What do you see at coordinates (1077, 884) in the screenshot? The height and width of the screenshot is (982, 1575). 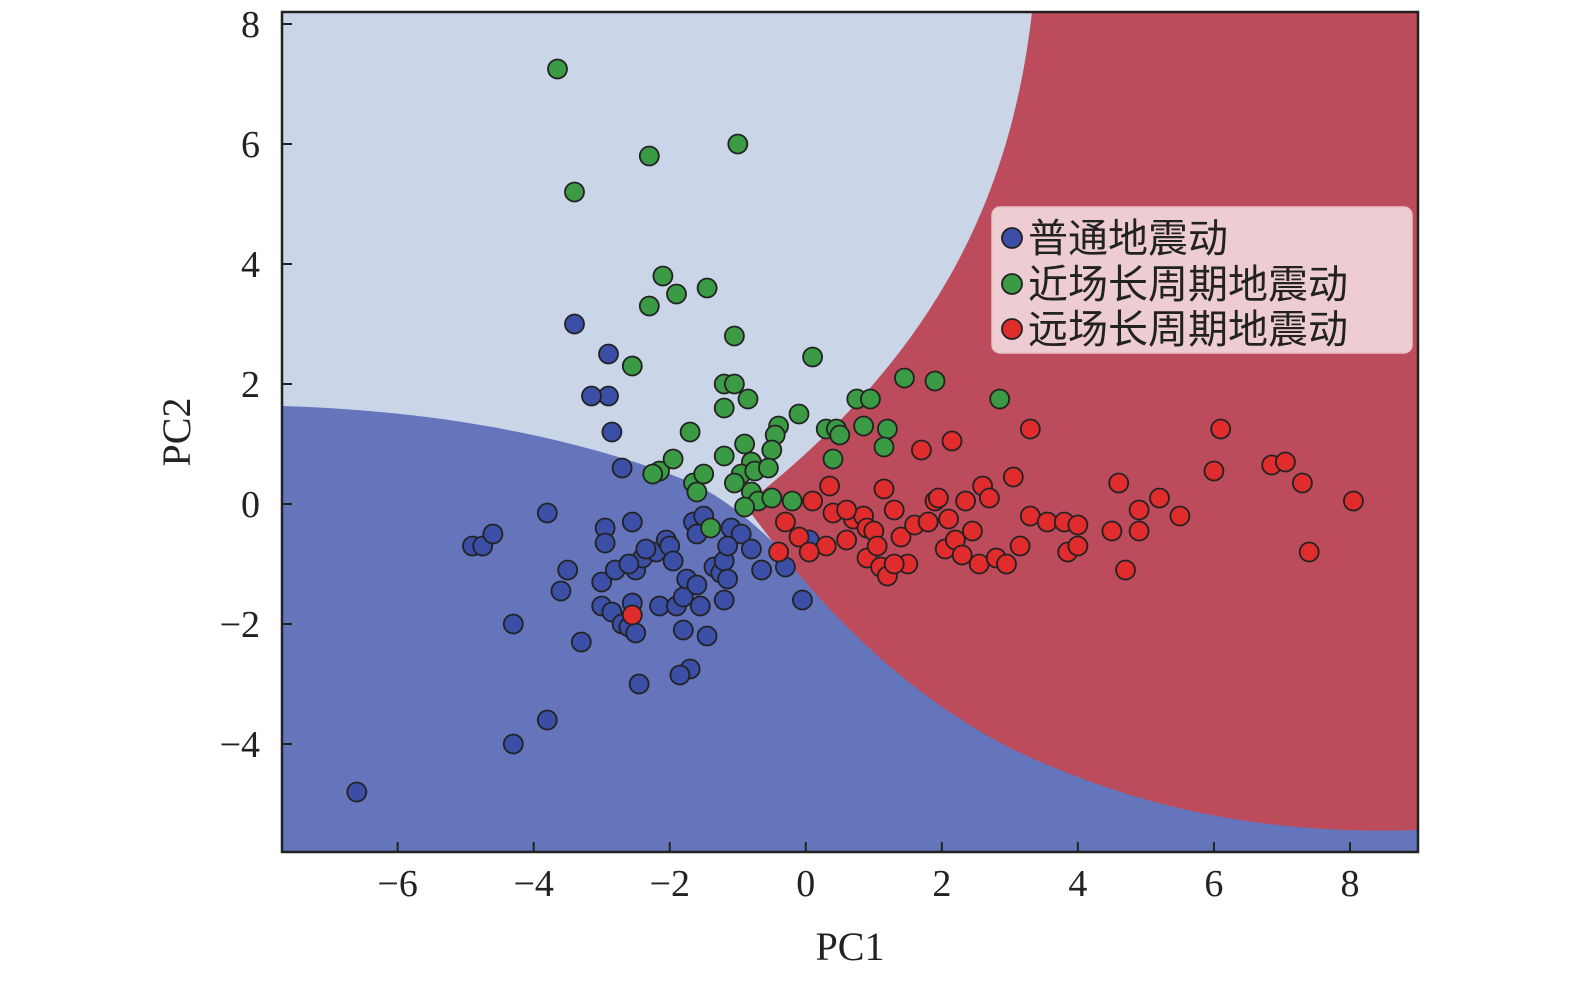 I see `x-tick-label: 4` at bounding box center [1077, 884].